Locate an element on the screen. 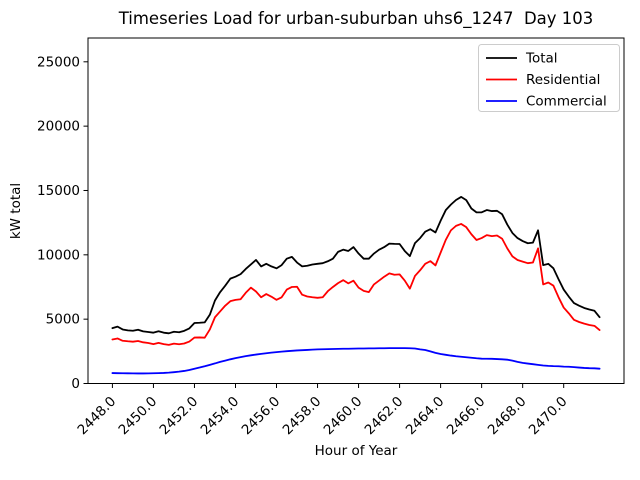 This screenshot has height=480, width=640. legend-label-total: Total is located at coordinates (541, 59).